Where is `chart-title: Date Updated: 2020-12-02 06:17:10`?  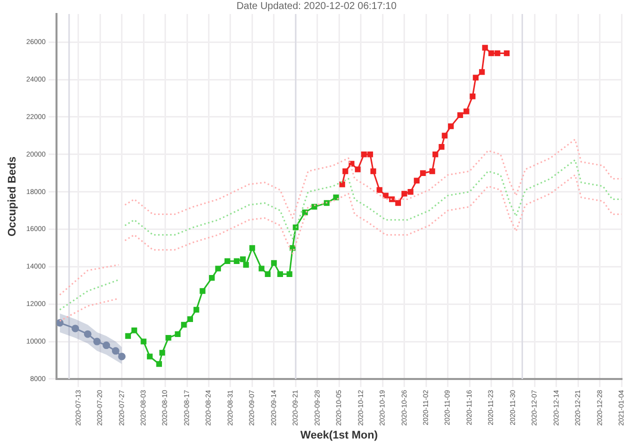
chart-title: Date Updated: 2020-12-02 06:17:10 is located at coordinates (316, 6).